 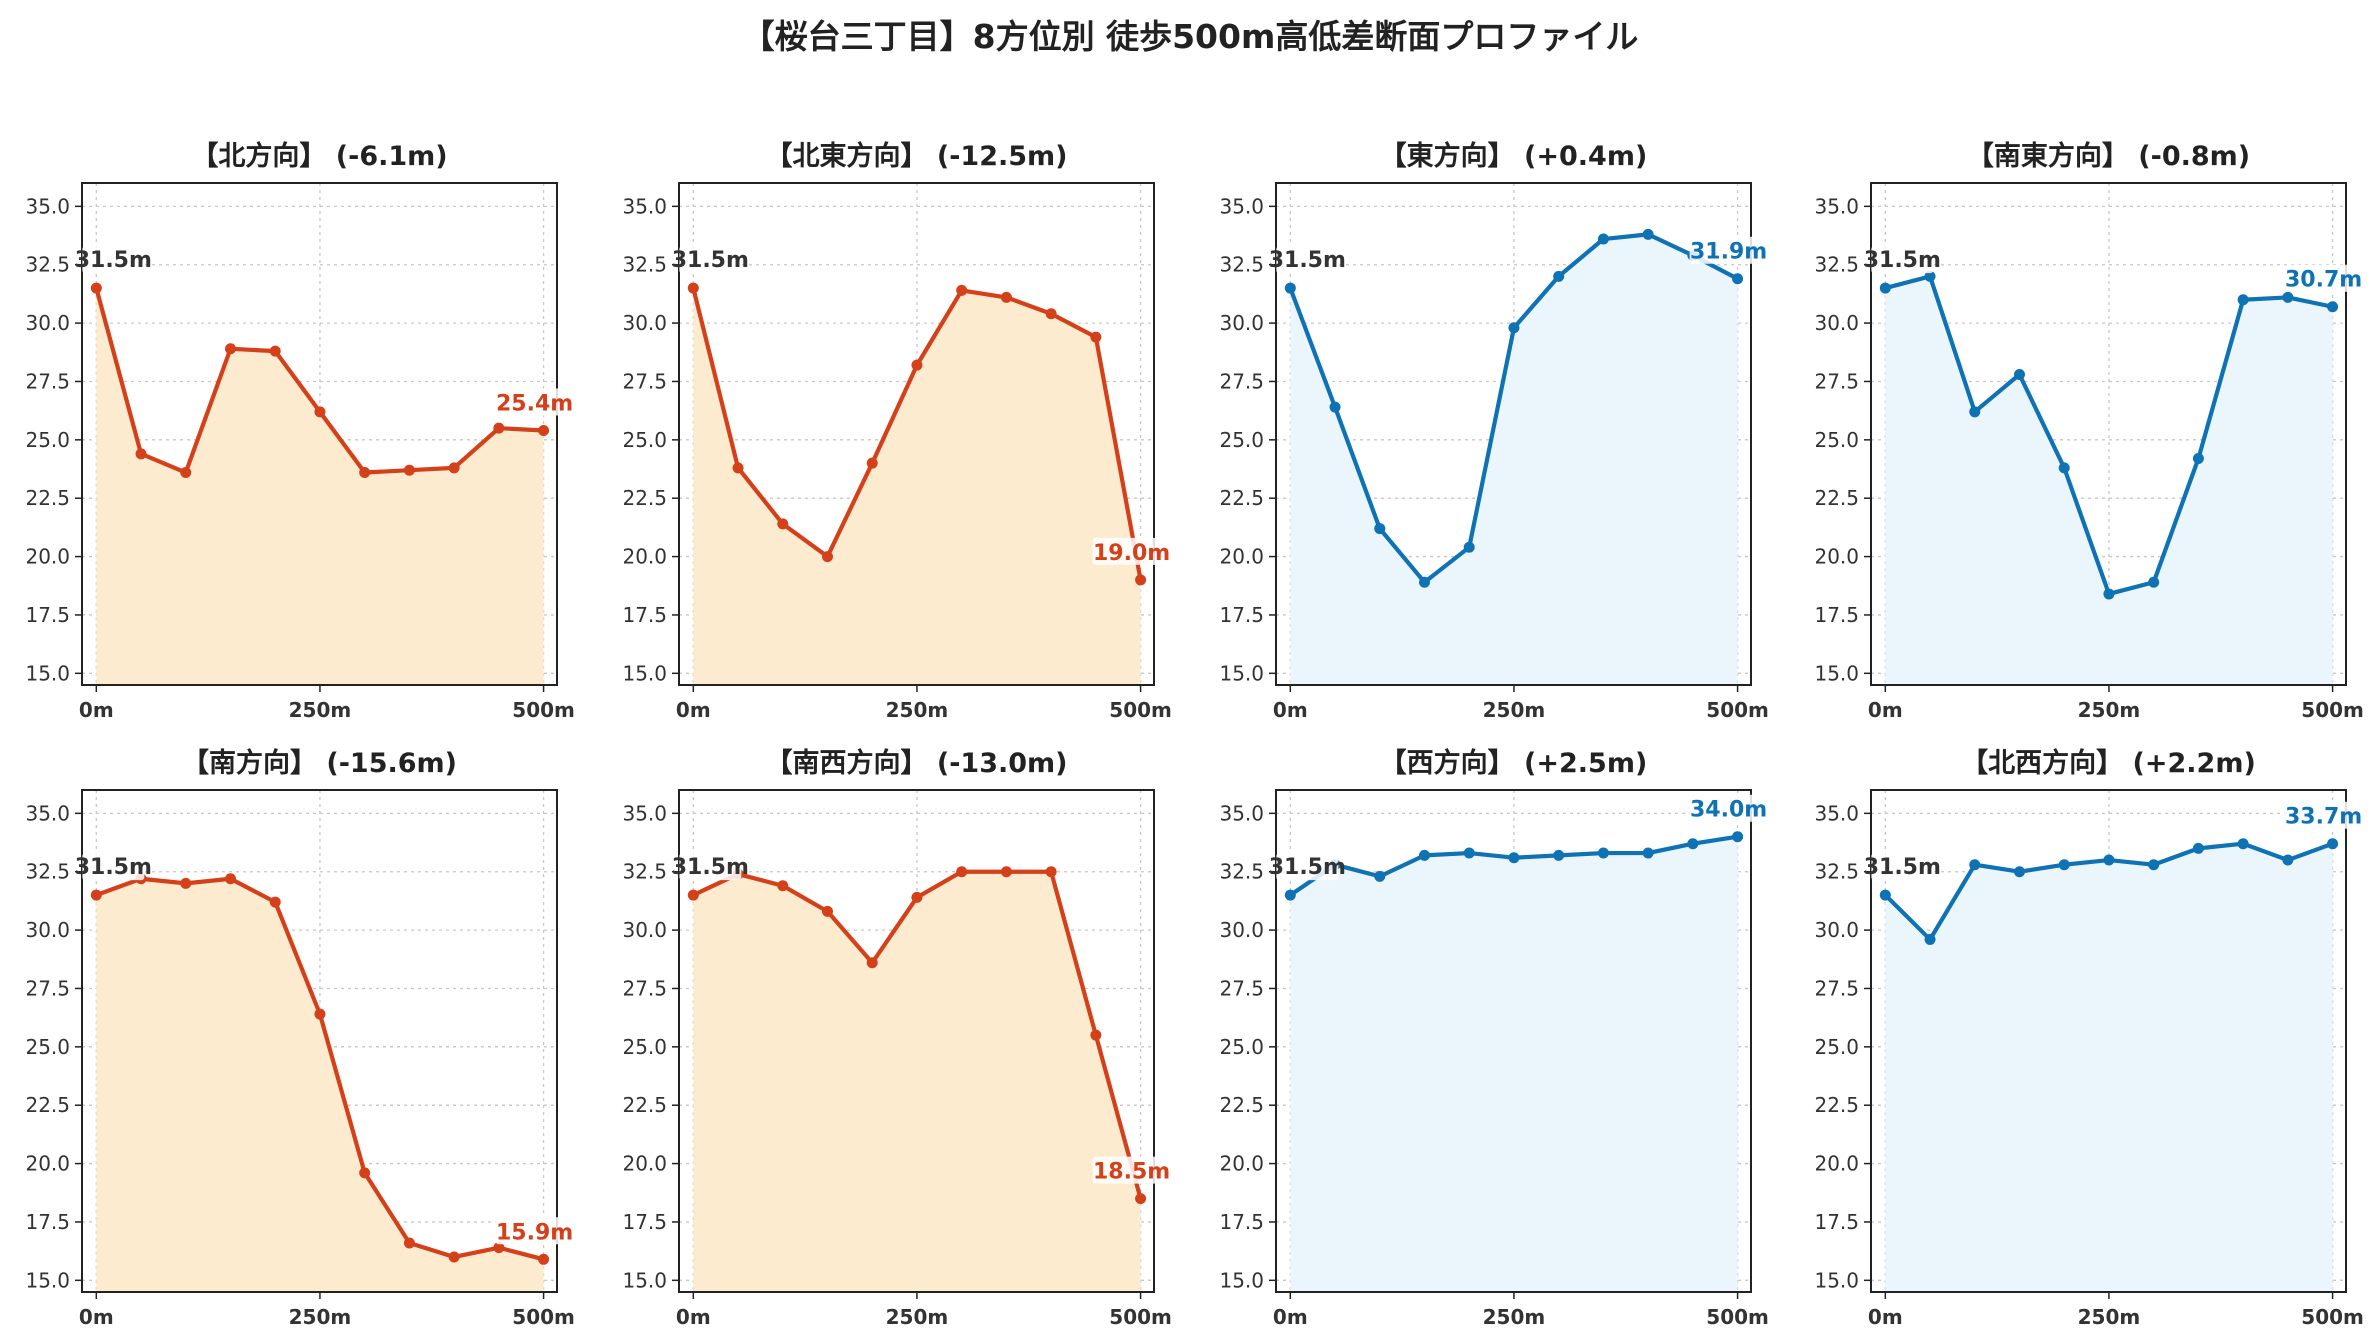 I want to click on end-elevation-label: 34.0m, so click(x=1728, y=810).